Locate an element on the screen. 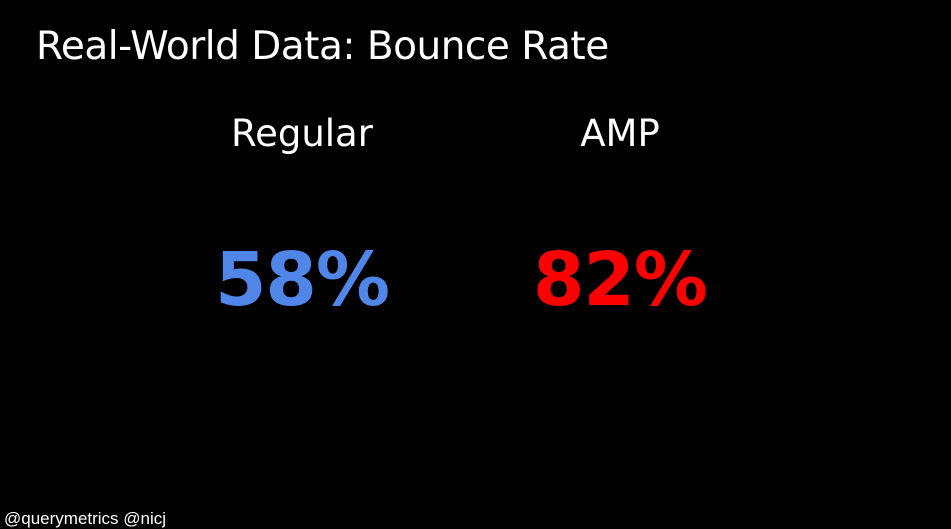  amp-label: AMP is located at coordinates (620, 133).